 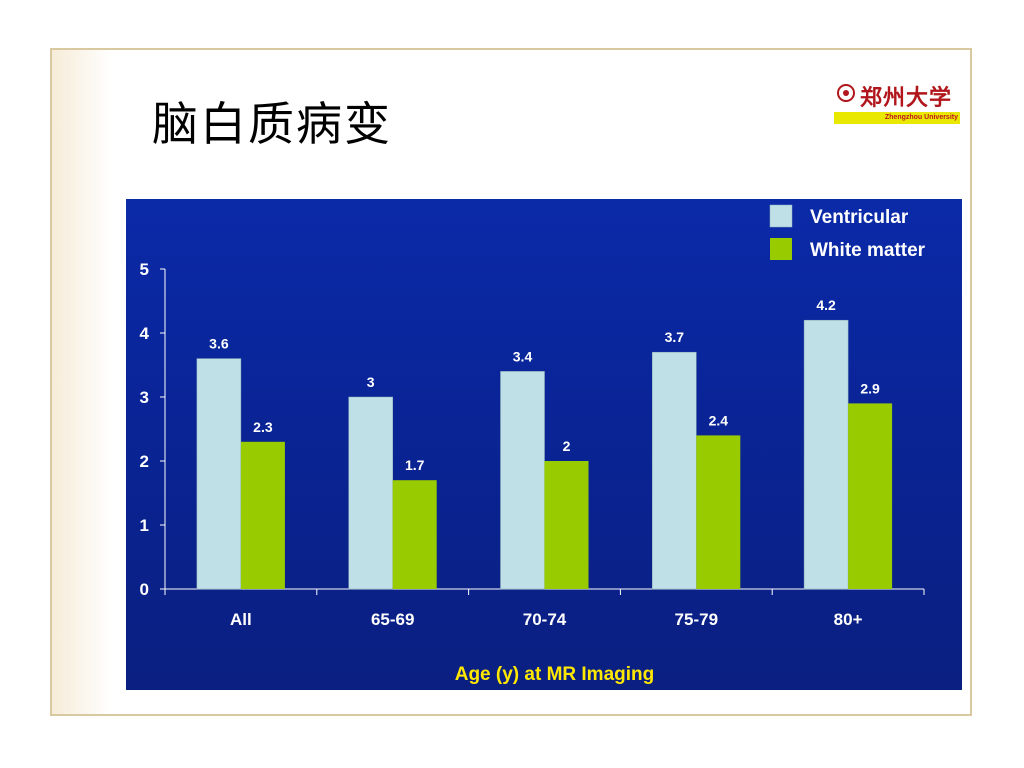 What do you see at coordinates (781, 249) in the screenshot?
I see `legend-swatch-white-matter` at bounding box center [781, 249].